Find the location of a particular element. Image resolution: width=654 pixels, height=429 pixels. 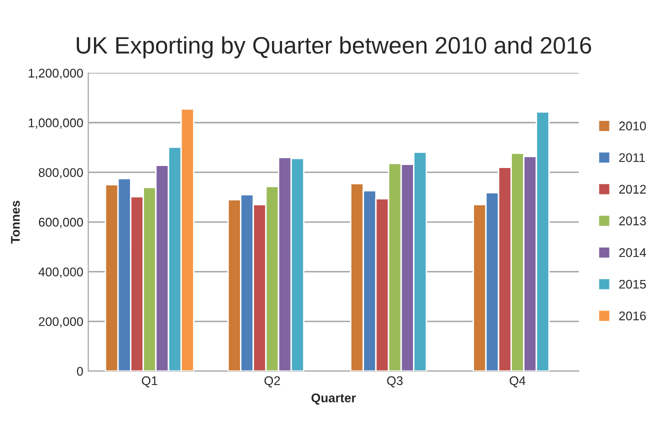

legend-label: 2013 is located at coordinates (632, 221).